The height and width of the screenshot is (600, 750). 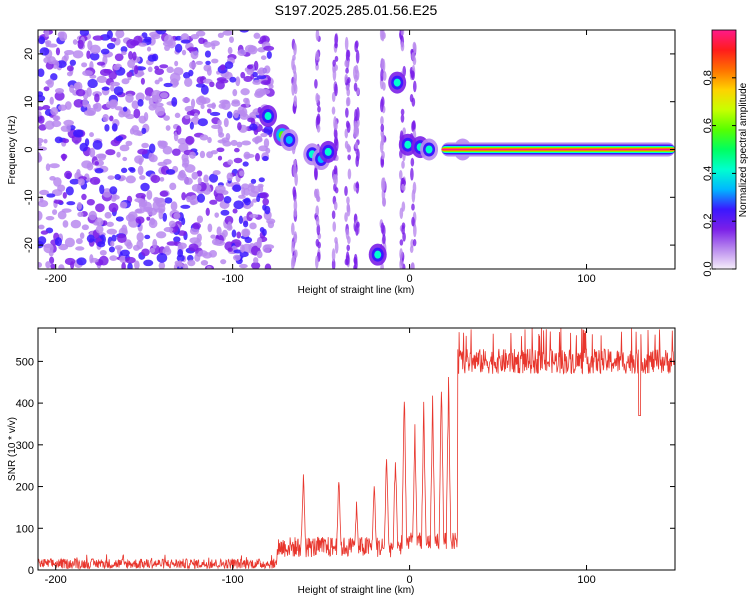 What do you see at coordinates (328, 151) in the screenshot?
I see `heatmap-feature` at bounding box center [328, 151].